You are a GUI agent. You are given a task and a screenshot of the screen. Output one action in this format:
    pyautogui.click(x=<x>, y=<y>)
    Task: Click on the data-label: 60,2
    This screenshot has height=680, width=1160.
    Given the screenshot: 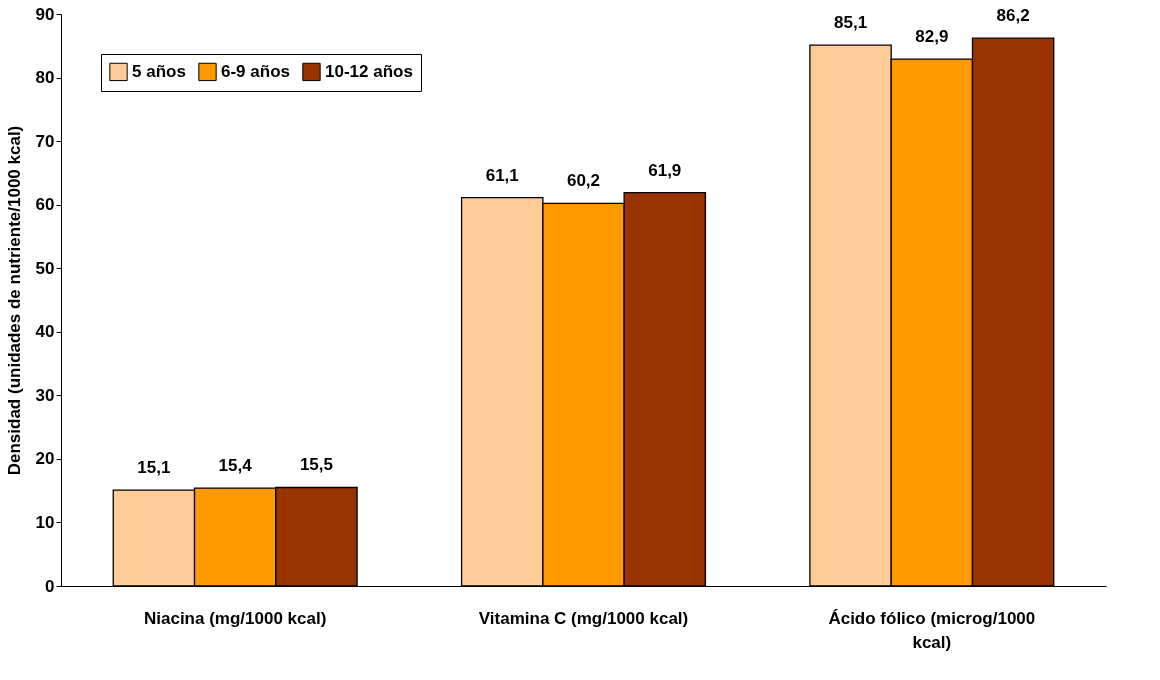 What is the action you would take?
    pyautogui.click(x=583, y=181)
    